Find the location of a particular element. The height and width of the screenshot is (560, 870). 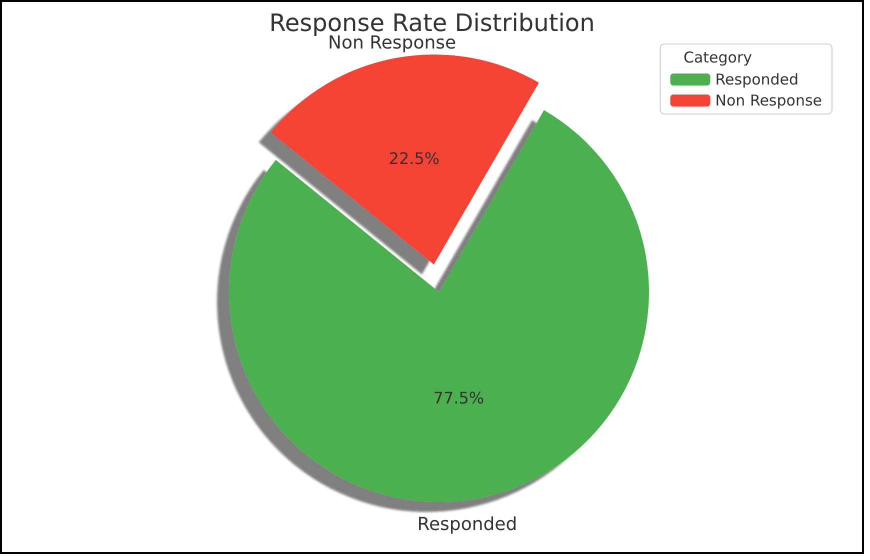

legend-label: Non Response is located at coordinates (768, 101).